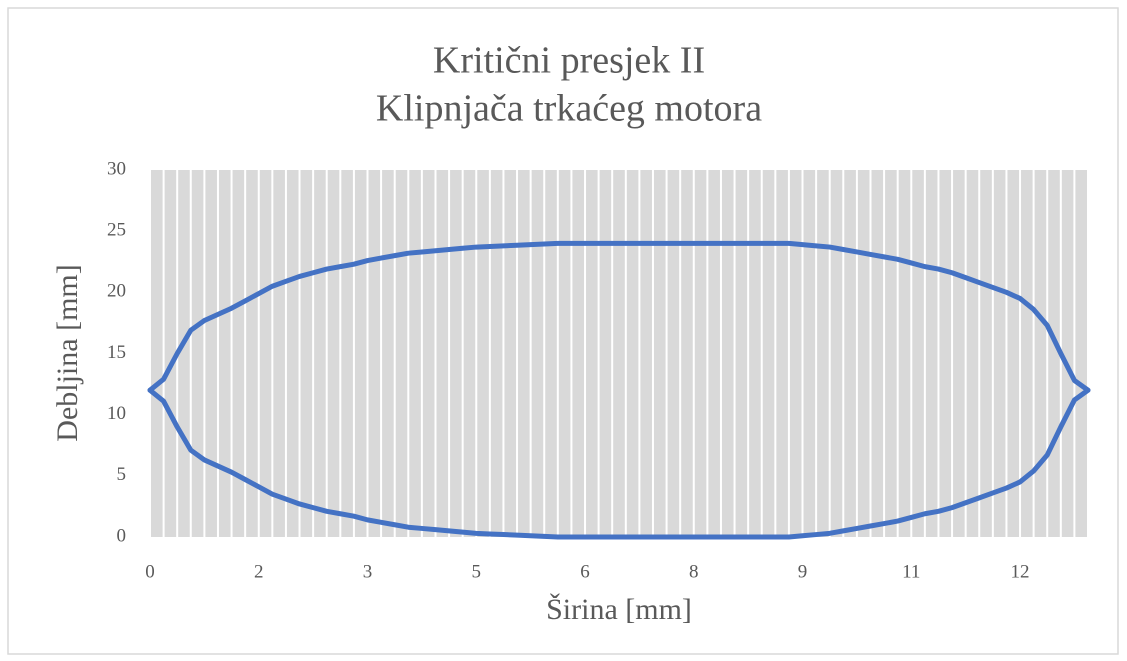 The height and width of the screenshot is (661, 1127). Describe the element at coordinates (259, 571) in the screenshot. I see `x-tick-label: 2` at that location.